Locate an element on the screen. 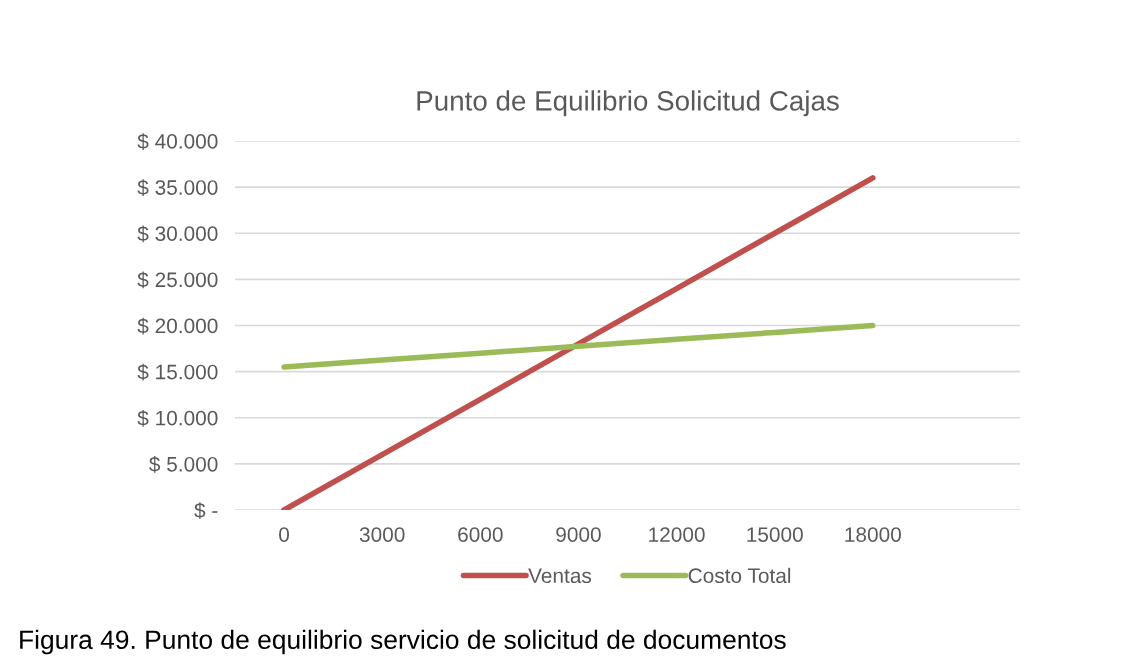 The image size is (1125, 657). y-tick-label: $ 20.000 is located at coordinates (177, 326).